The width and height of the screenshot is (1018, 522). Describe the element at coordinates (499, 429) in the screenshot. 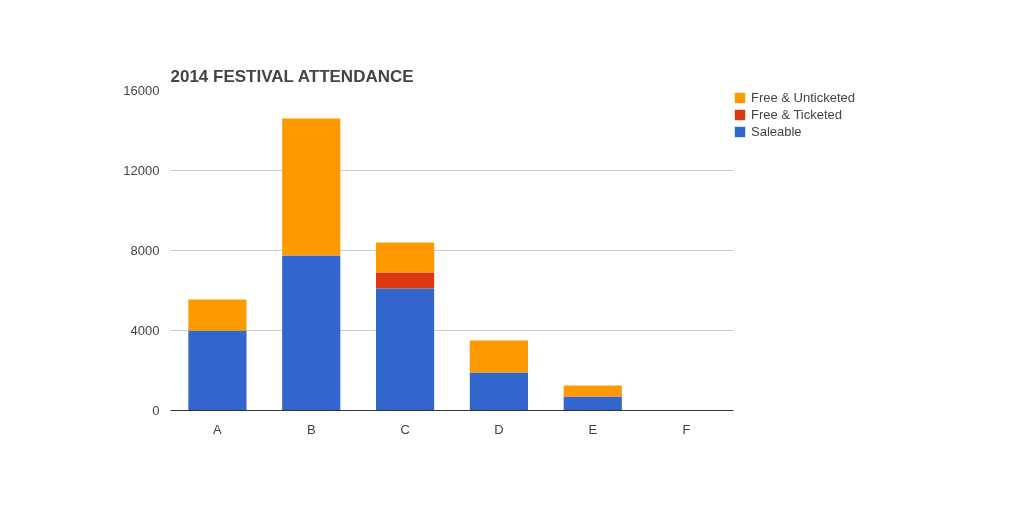

I see `x-tick-label: D` at that location.